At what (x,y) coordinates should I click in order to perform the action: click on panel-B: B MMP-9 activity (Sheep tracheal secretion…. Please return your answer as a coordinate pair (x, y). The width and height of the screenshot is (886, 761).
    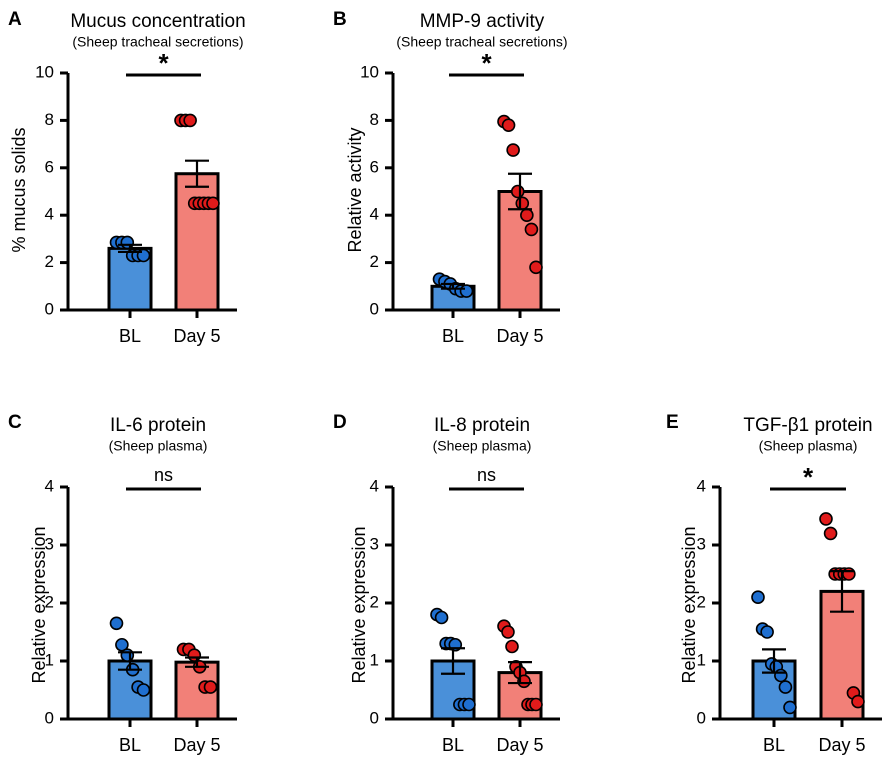
    Looking at the image, I should click on (450, 177).